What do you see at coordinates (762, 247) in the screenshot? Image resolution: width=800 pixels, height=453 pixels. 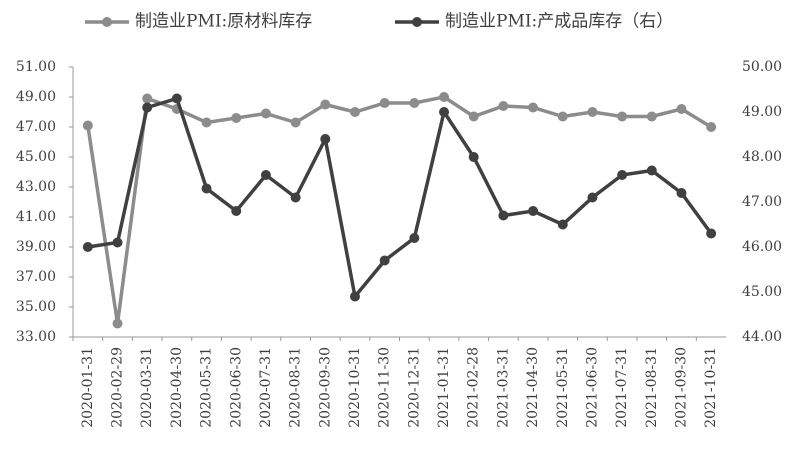 I see `y2-tick-label: 46.00` at bounding box center [762, 247].